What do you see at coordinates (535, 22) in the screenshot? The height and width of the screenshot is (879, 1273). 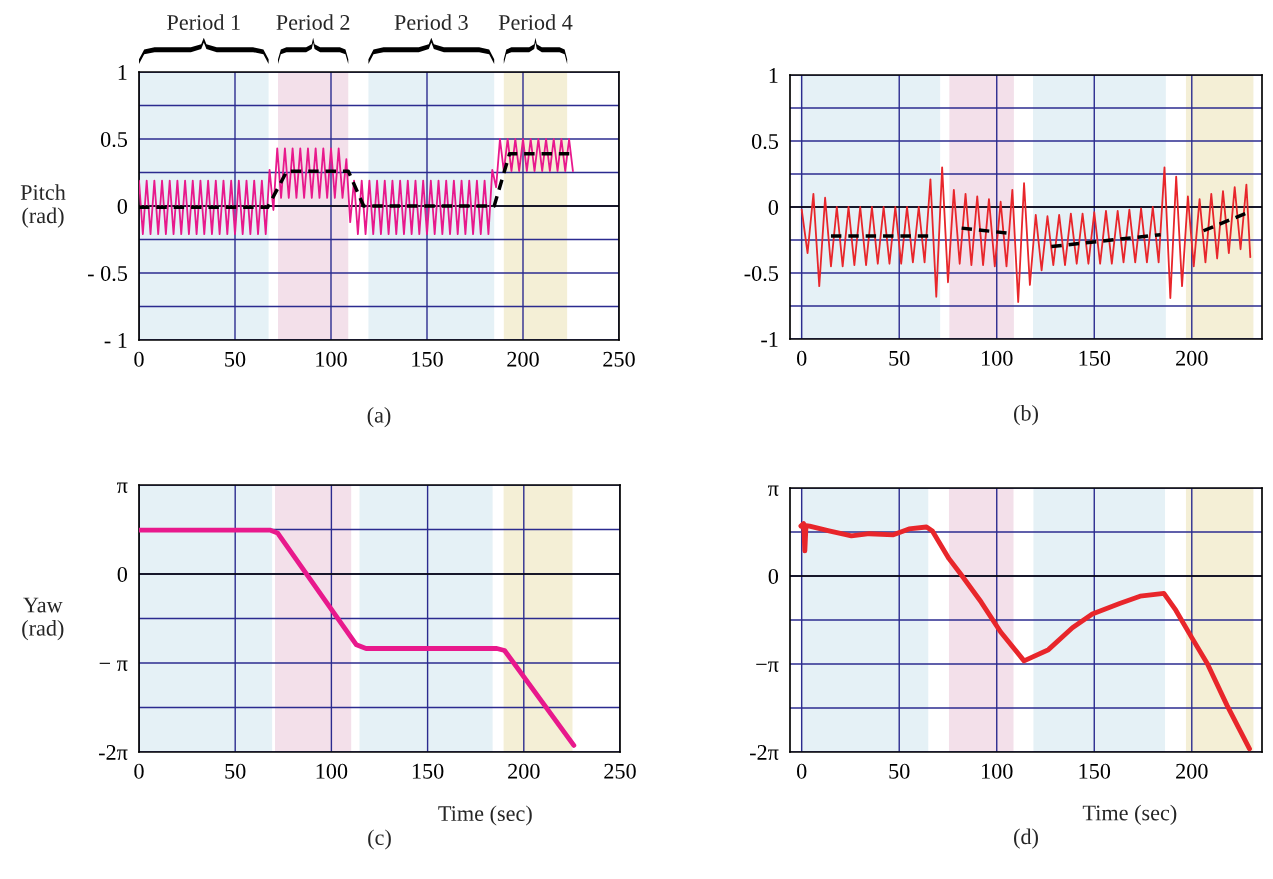 I see `band-label: Period 4` at bounding box center [535, 22].